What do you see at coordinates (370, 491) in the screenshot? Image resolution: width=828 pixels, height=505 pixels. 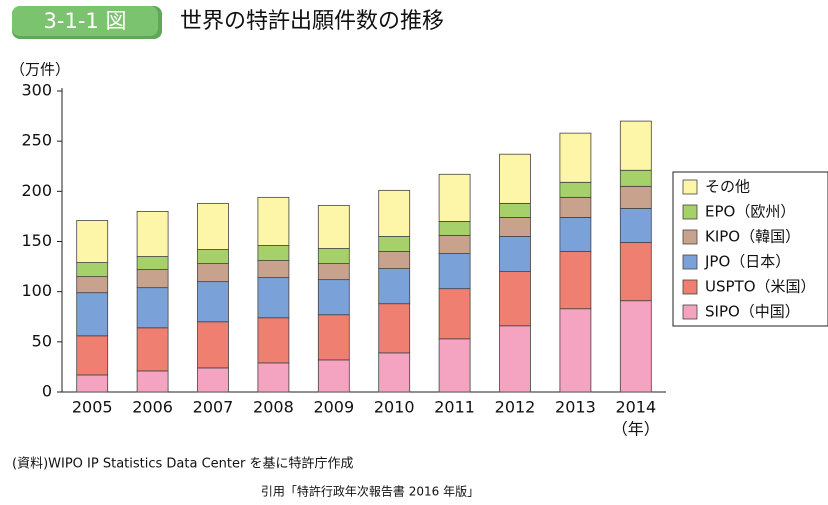 I see `citation: 引用「特許行政年次報告書 2016 年版」` at bounding box center [370, 491].